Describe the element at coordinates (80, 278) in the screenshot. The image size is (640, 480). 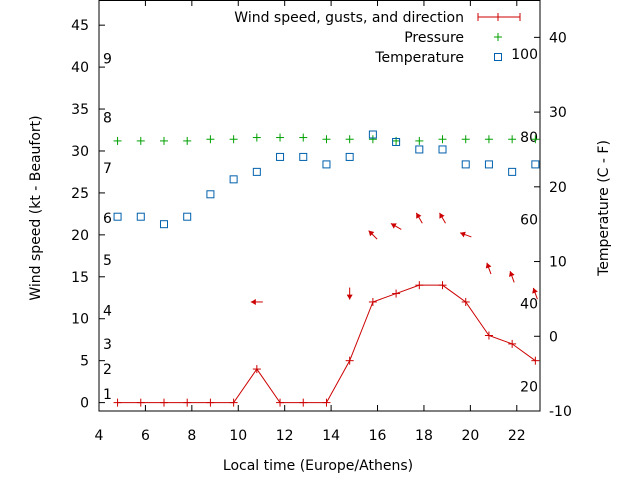
I see `y-left-tick-label: 15` at that location.